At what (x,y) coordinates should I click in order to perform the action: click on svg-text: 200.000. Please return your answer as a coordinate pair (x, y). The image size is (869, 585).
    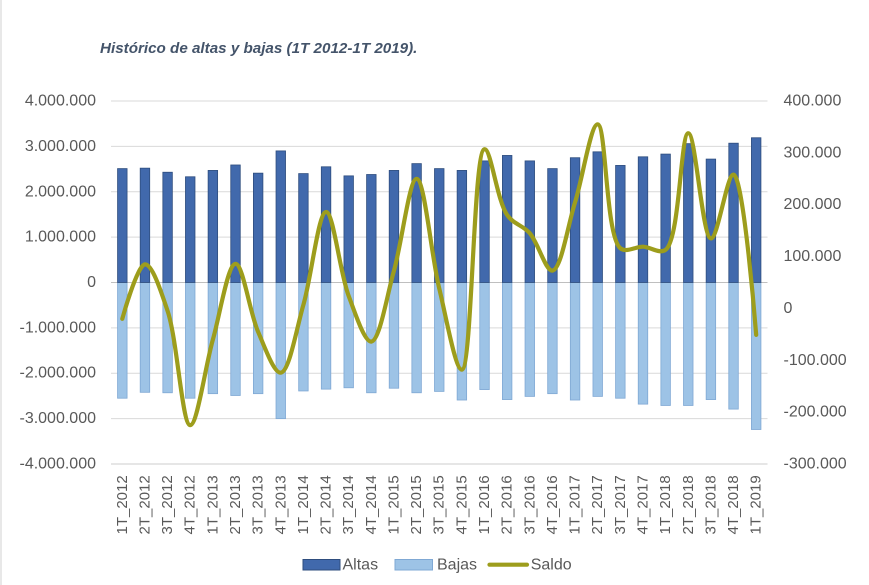
    Looking at the image, I should click on (813, 204).